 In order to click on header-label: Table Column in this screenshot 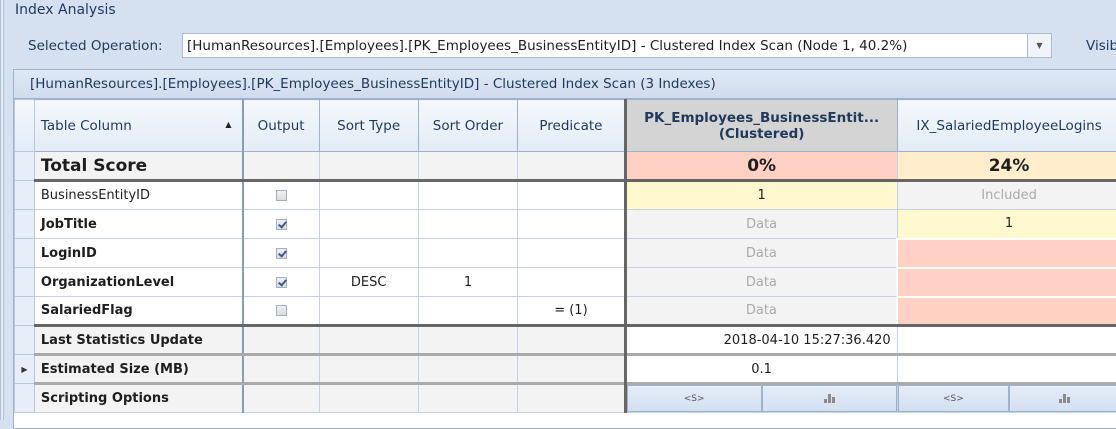, I will do `click(86, 126)`.